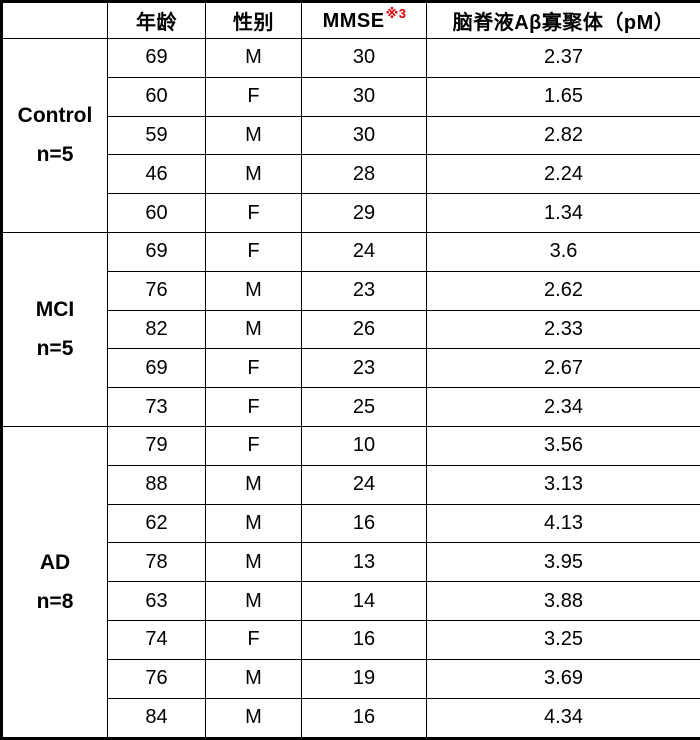 This screenshot has height=740, width=700. I want to click on age-cell: 88, so click(156, 484).